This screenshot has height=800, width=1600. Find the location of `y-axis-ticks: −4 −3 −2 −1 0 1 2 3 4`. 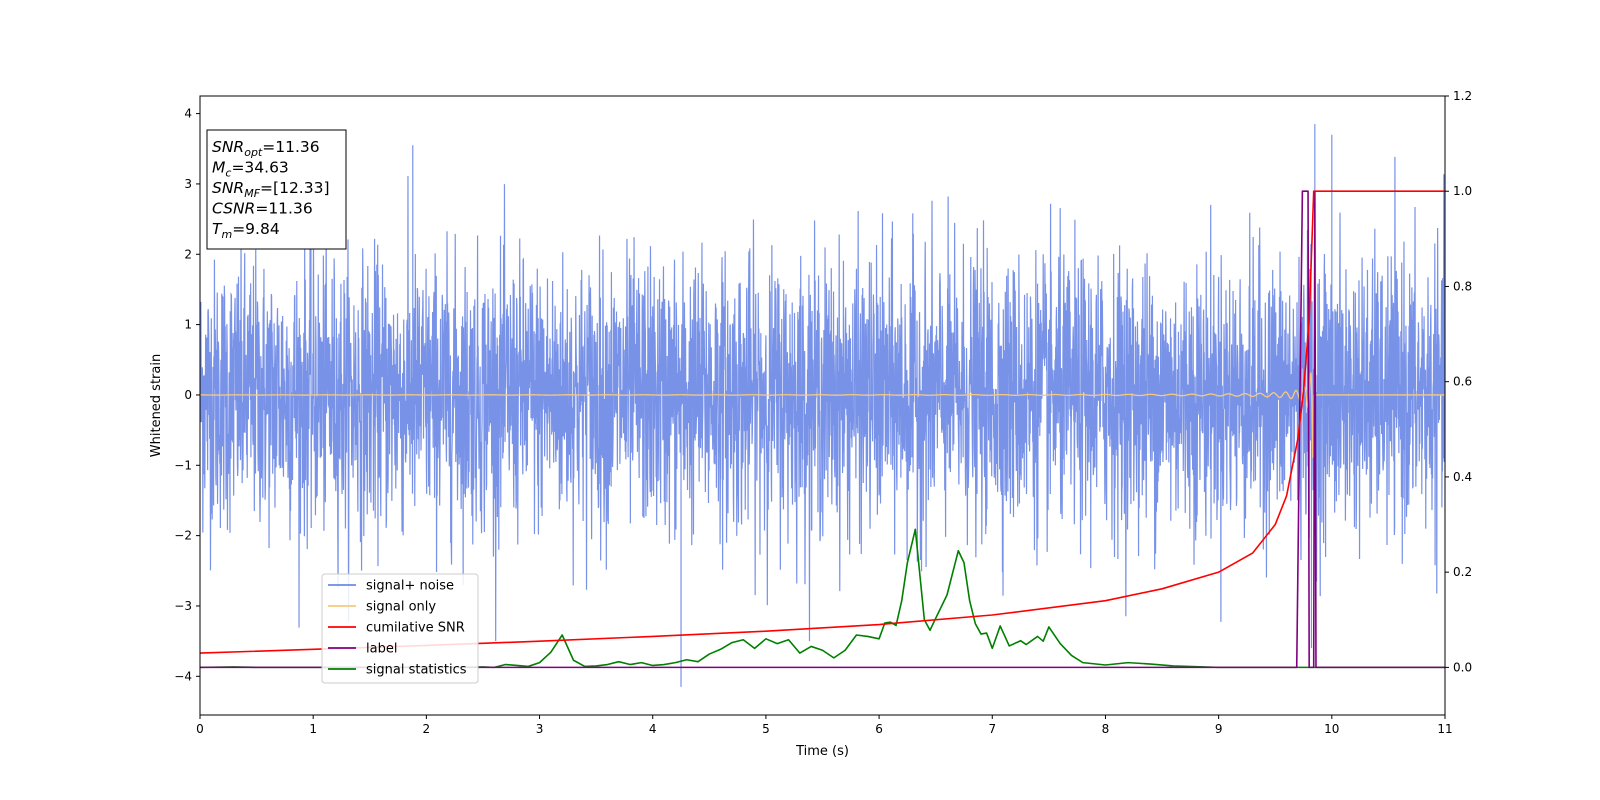

y-axis-ticks: −4 −3 −2 −1 0 1 2 3 4 is located at coordinates (187, 395).